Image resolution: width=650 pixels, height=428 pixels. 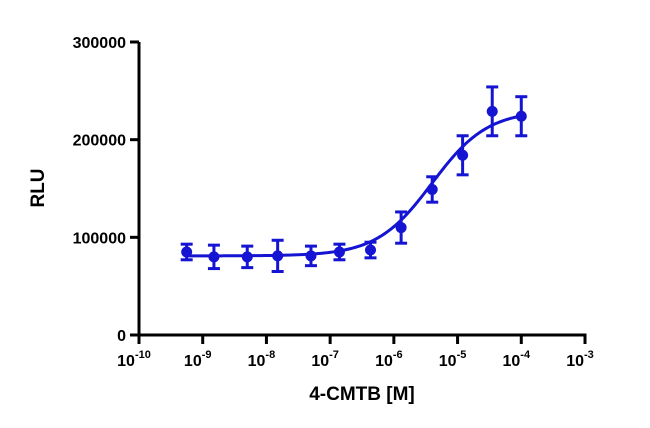 What do you see at coordinates (525, 355) in the screenshot?
I see `x-tick-label-exponent: -4` at bounding box center [525, 355].